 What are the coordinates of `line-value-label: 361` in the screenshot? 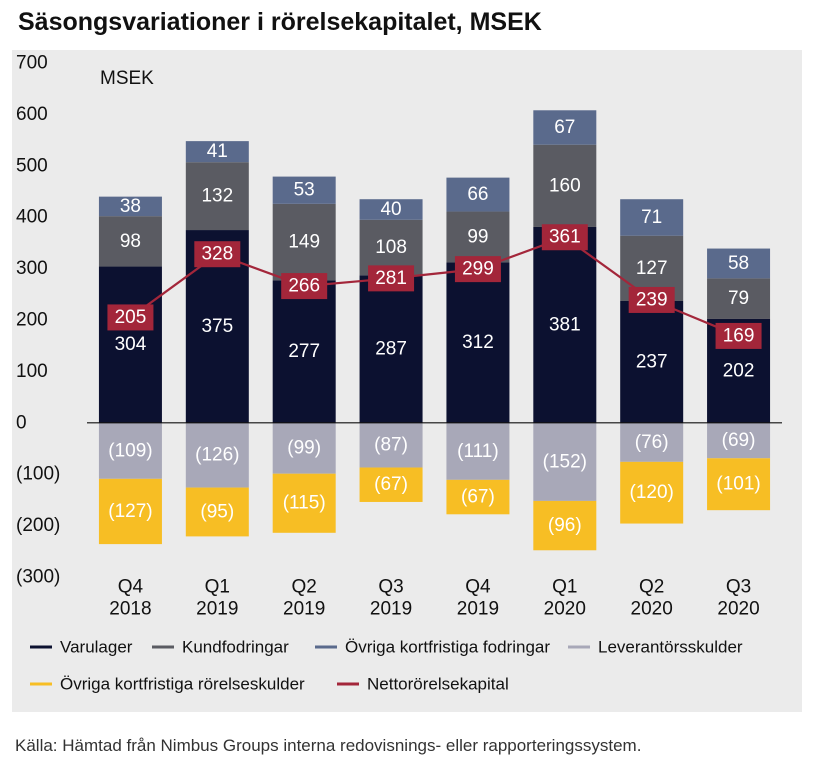 It's located at (565, 237).